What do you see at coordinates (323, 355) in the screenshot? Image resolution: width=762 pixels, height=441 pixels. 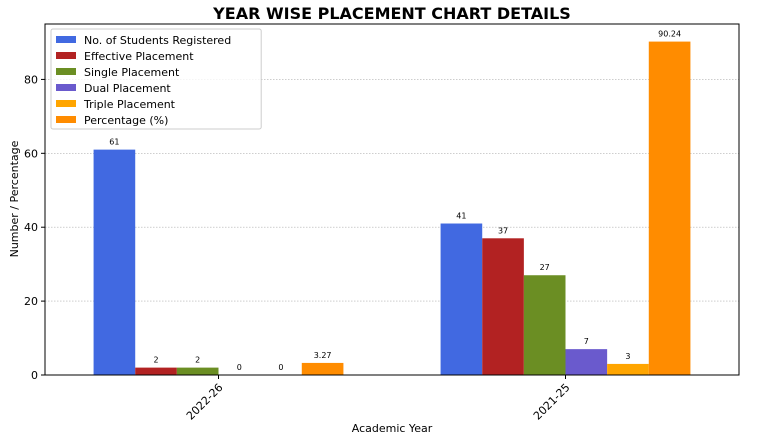 I see `bar-value-label: 3.27` at bounding box center [323, 355].